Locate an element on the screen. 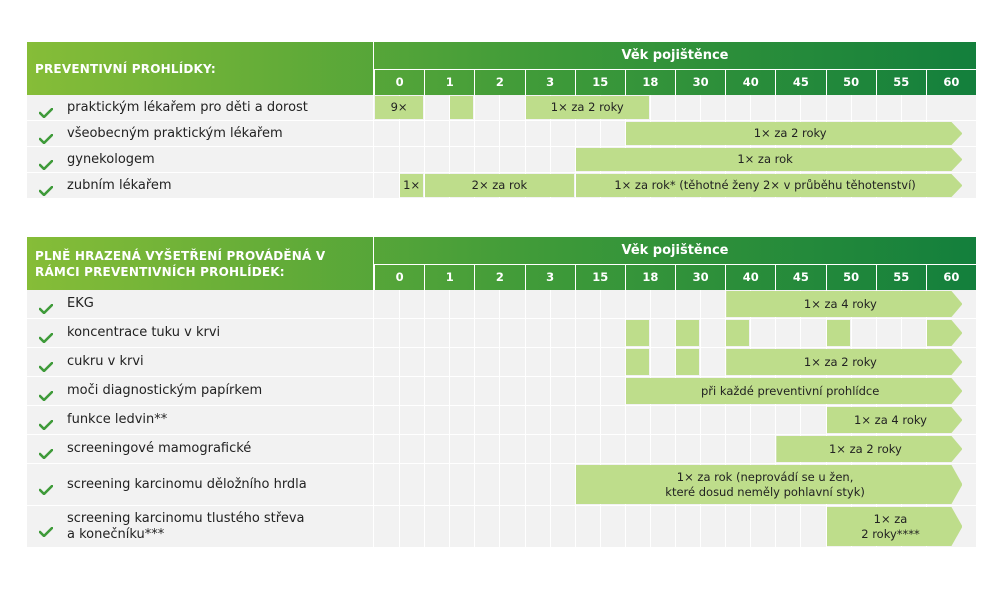 This screenshot has width=1000, height=589. row-label: moči diagnostickým papírkem is located at coordinates (165, 390).